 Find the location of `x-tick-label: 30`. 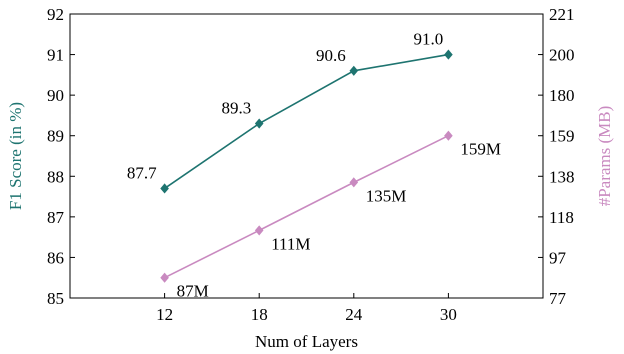

x-tick-label: 30 is located at coordinates (448, 314).